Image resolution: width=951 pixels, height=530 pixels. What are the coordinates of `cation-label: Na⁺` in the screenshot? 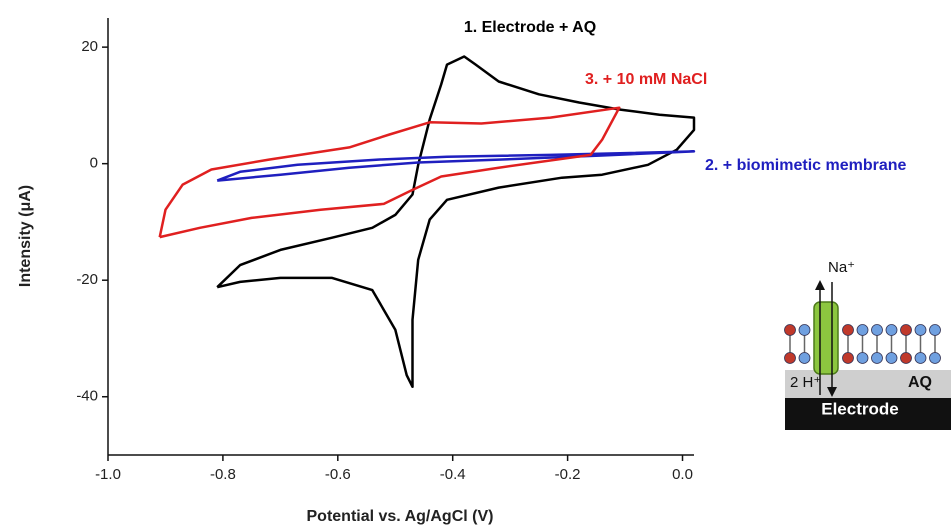 It's located at (841, 267).